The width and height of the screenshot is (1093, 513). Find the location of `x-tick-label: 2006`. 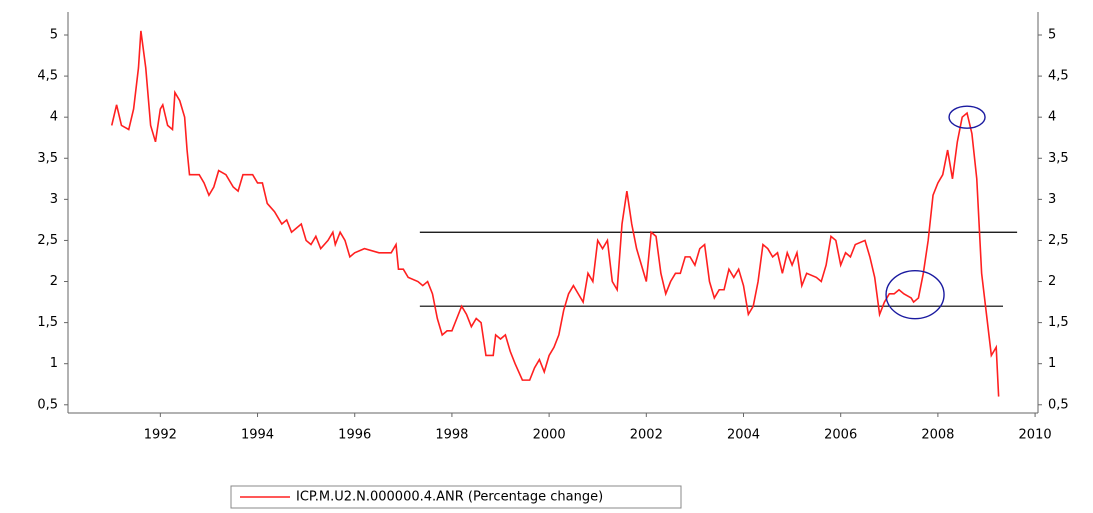

x-tick-label: 2006 is located at coordinates (840, 435).